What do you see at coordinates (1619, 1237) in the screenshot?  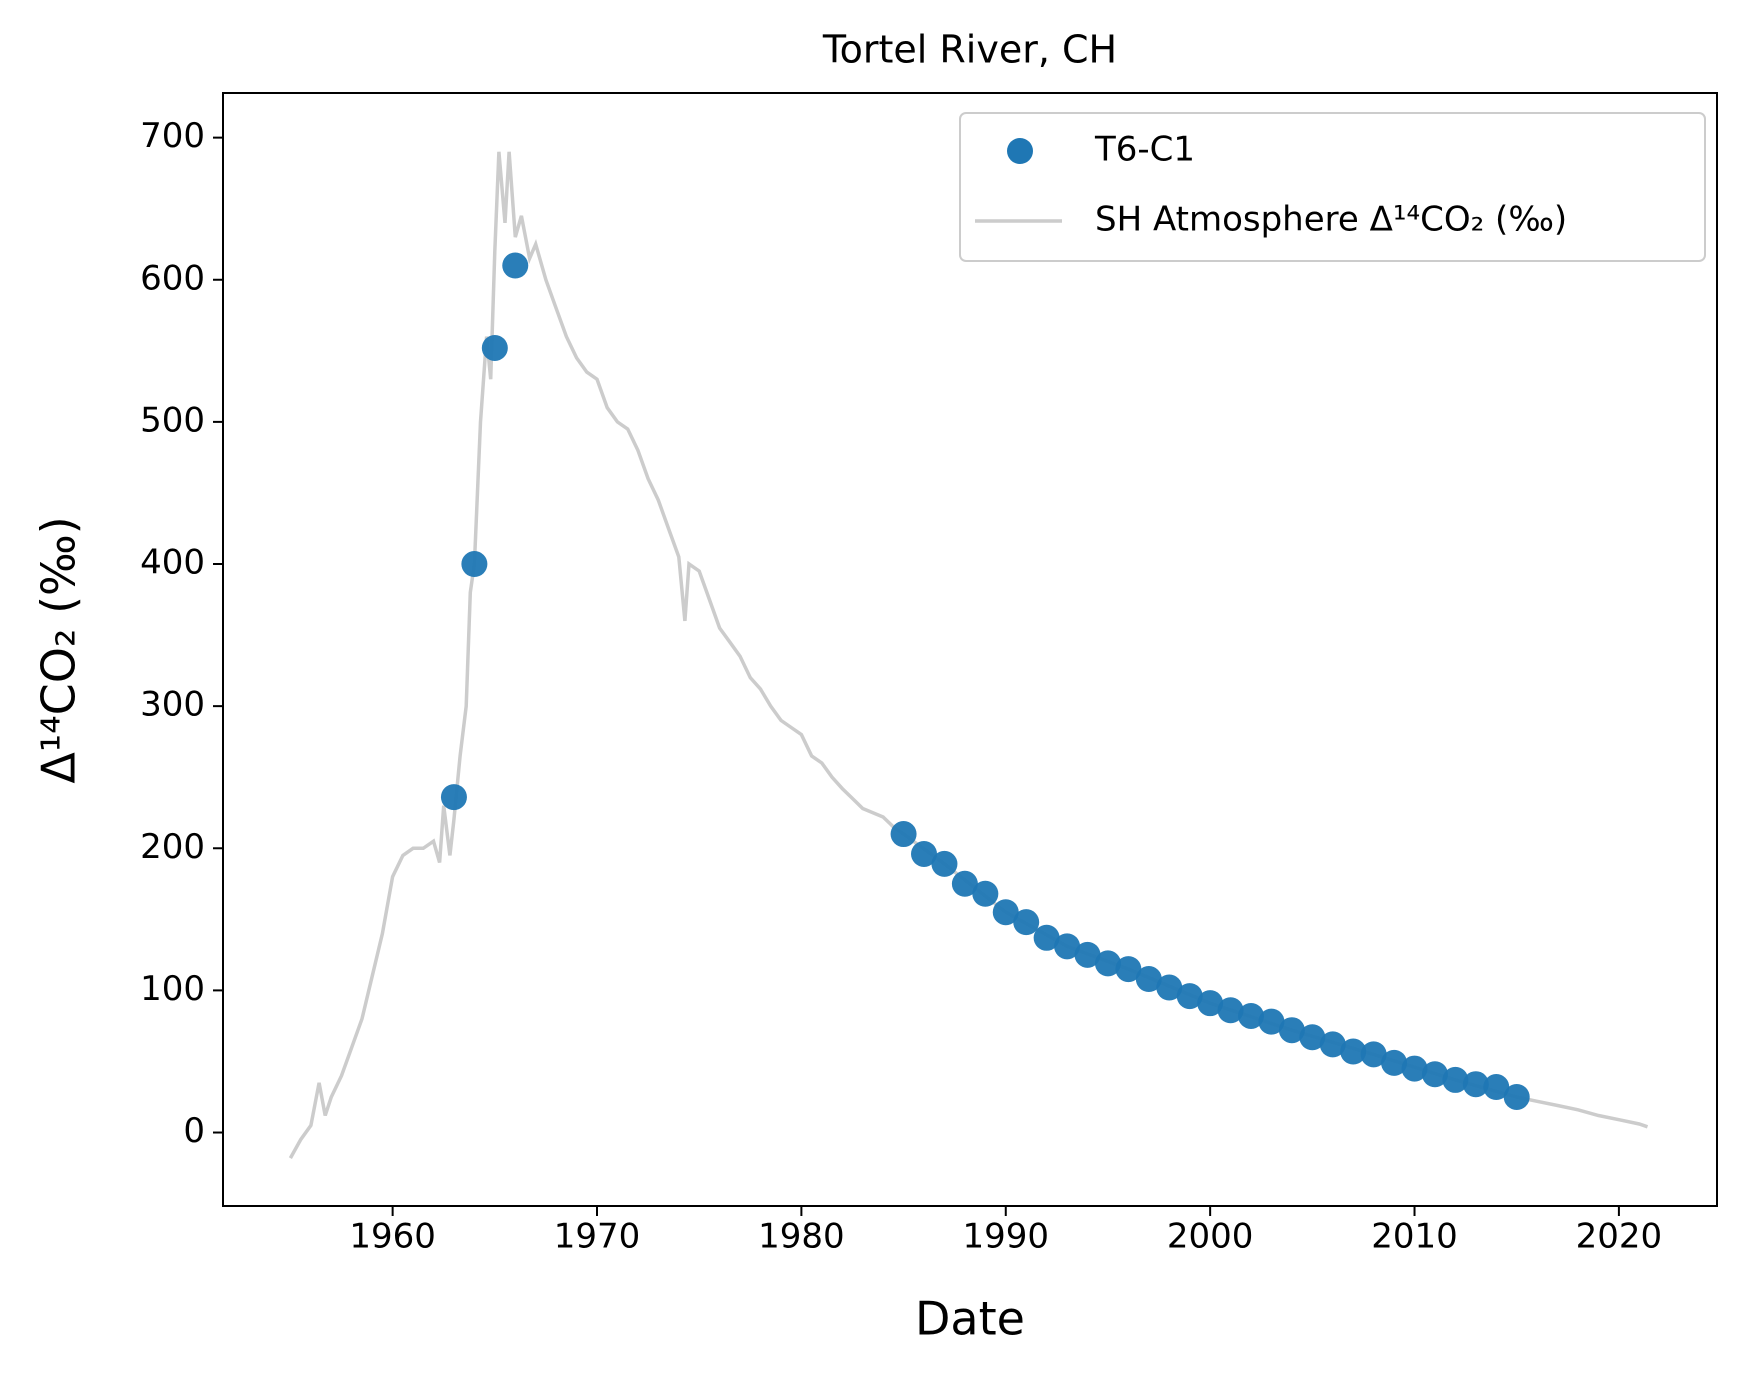 I see `x-tick-label: 2020` at bounding box center [1619, 1237].